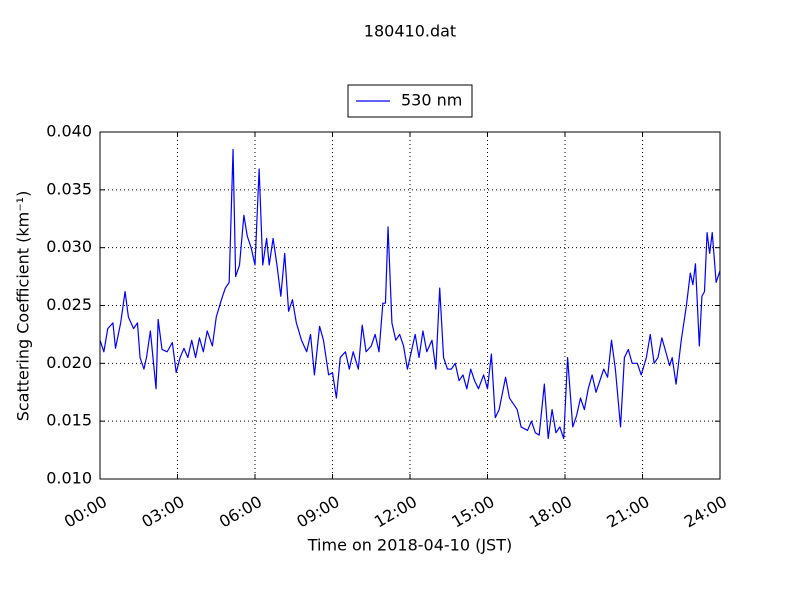 This screenshot has height=600, width=800. What do you see at coordinates (69, 131) in the screenshot?
I see `y-tick-label: 0.040` at bounding box center [69, 131].